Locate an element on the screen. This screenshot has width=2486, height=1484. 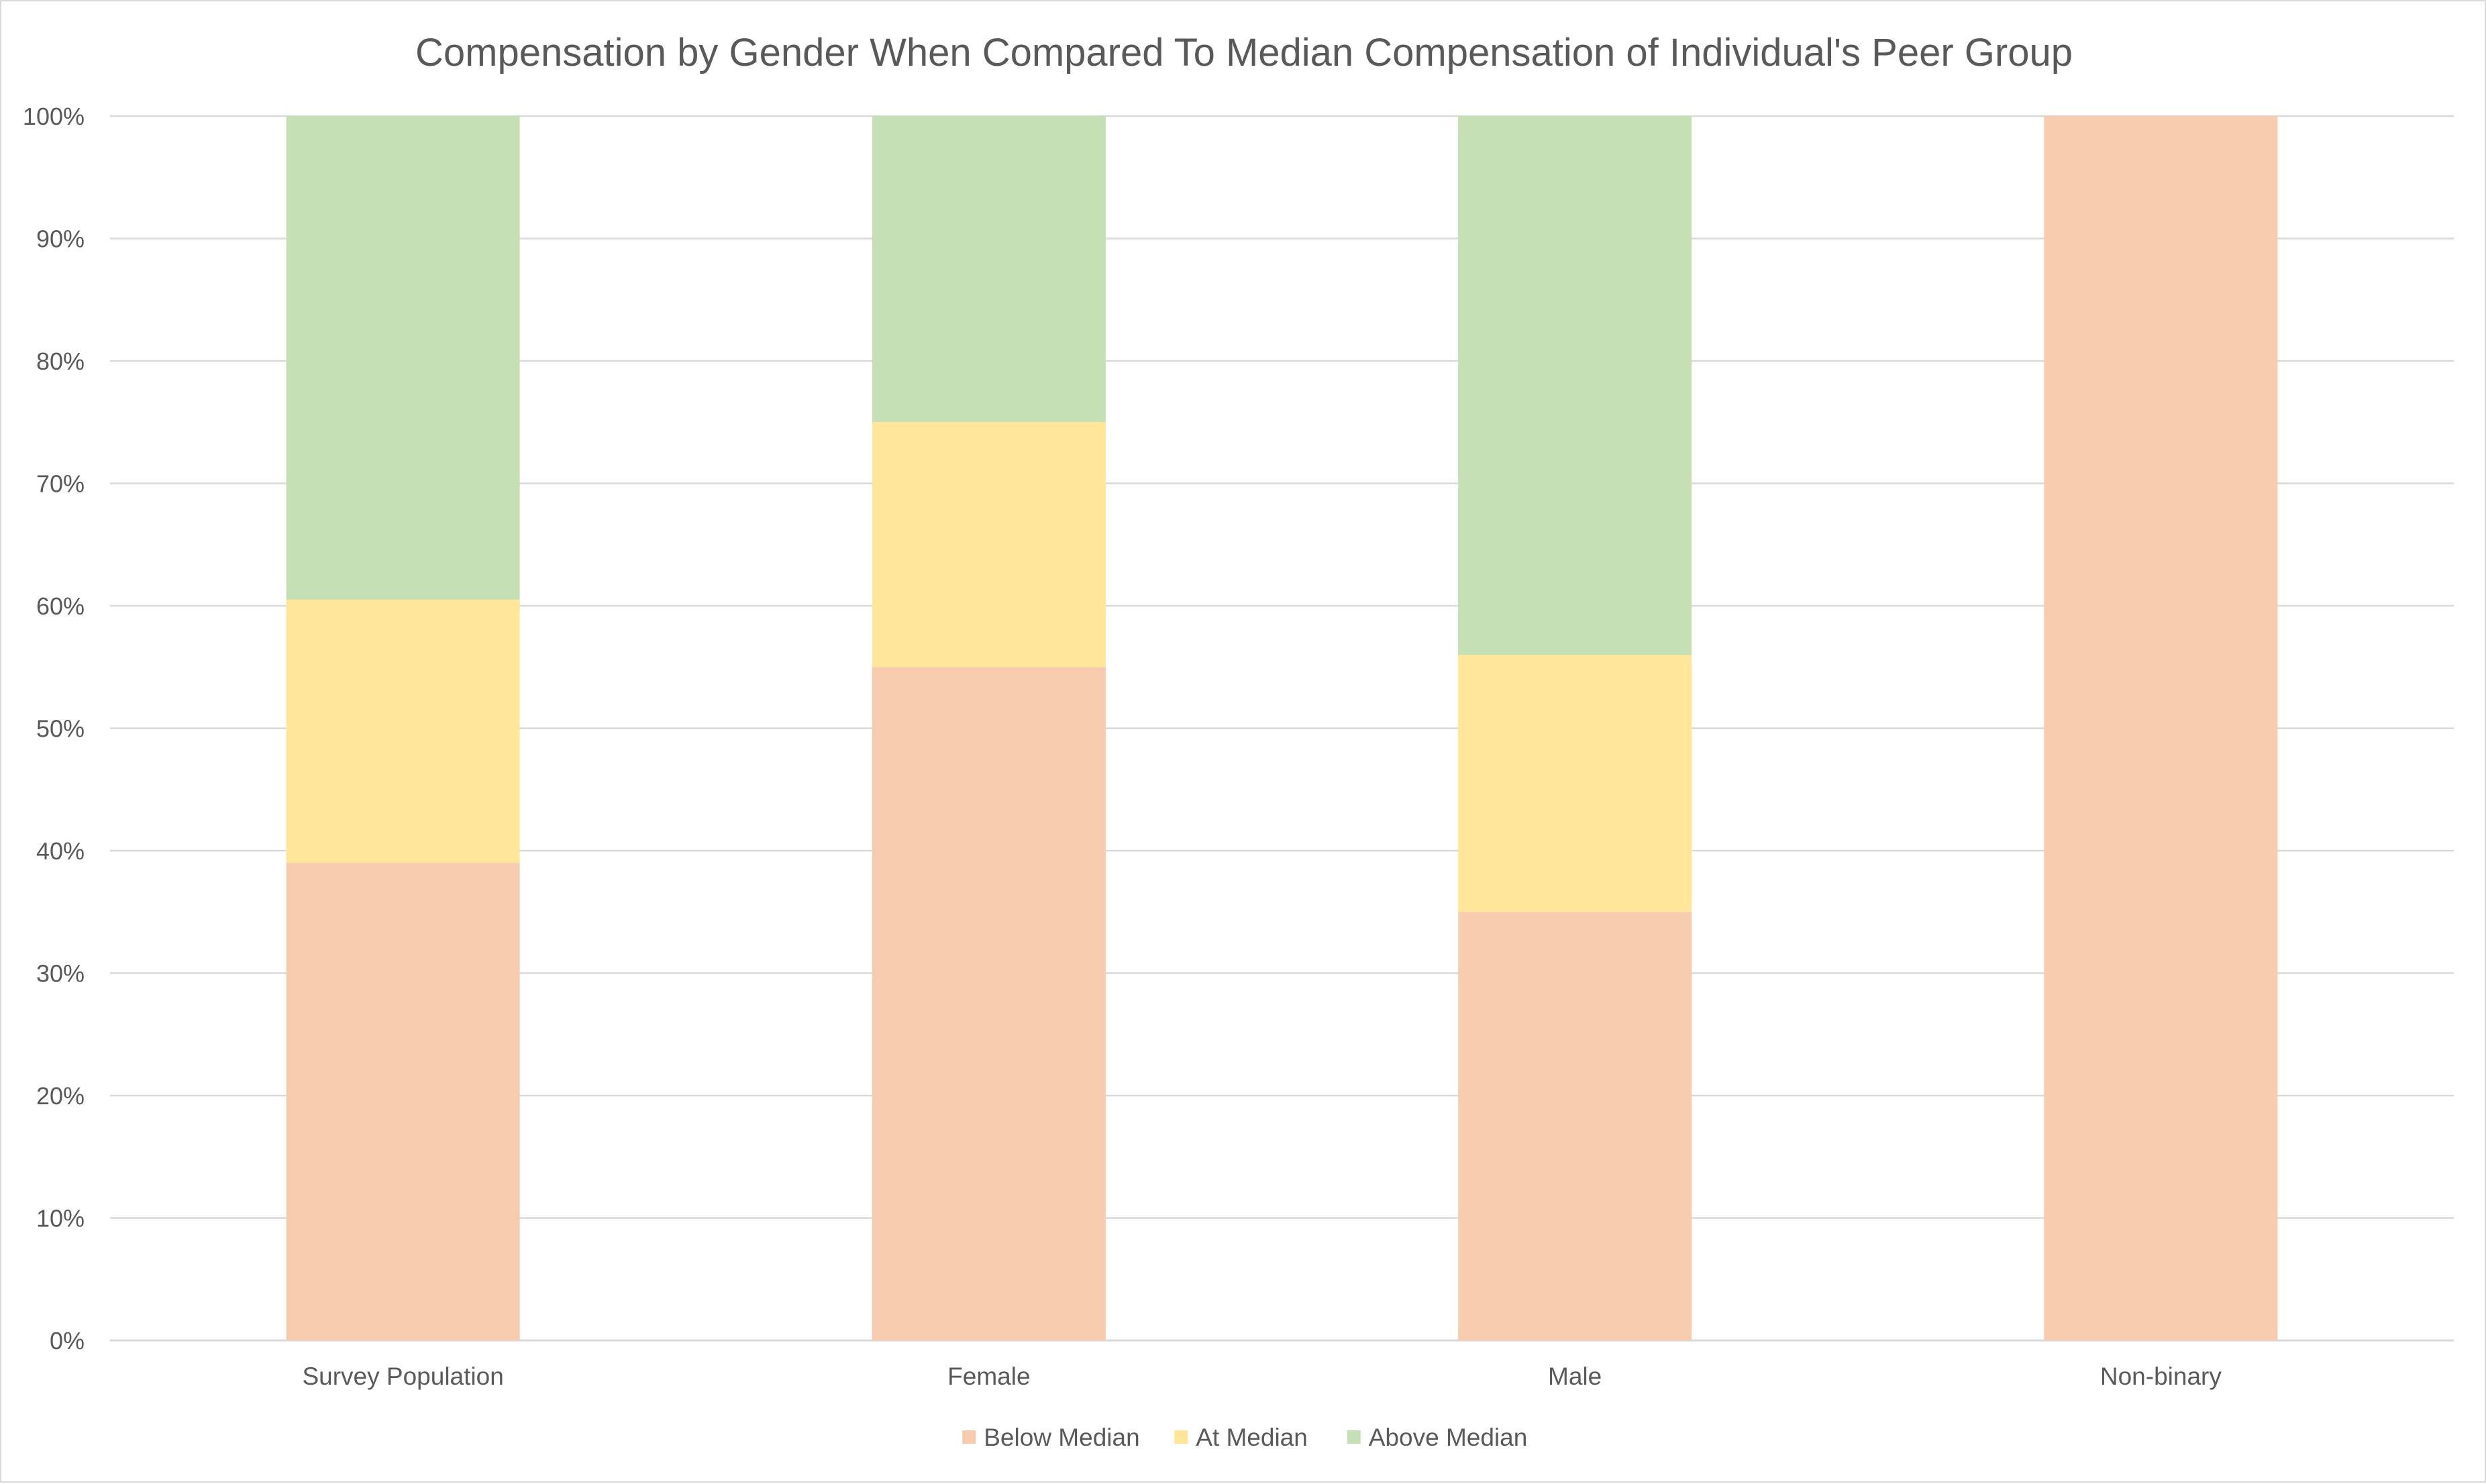
y-tick-label: 90% is located at coordinates (60, 239).